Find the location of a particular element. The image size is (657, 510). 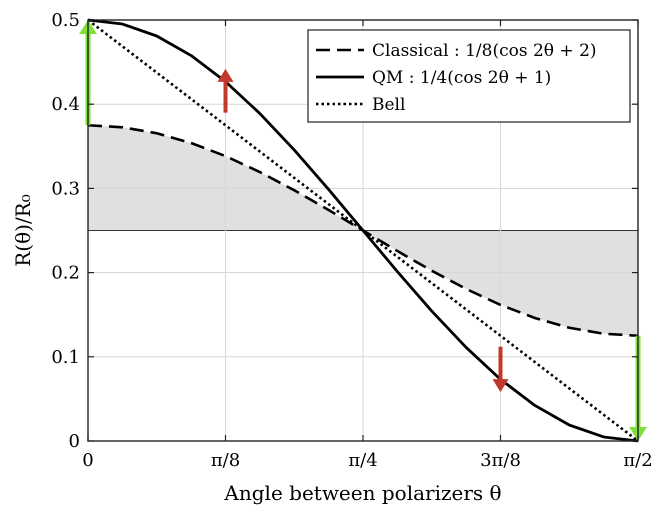

x-tick-label-3: 3π/8 is located at coordinates (500, 460).